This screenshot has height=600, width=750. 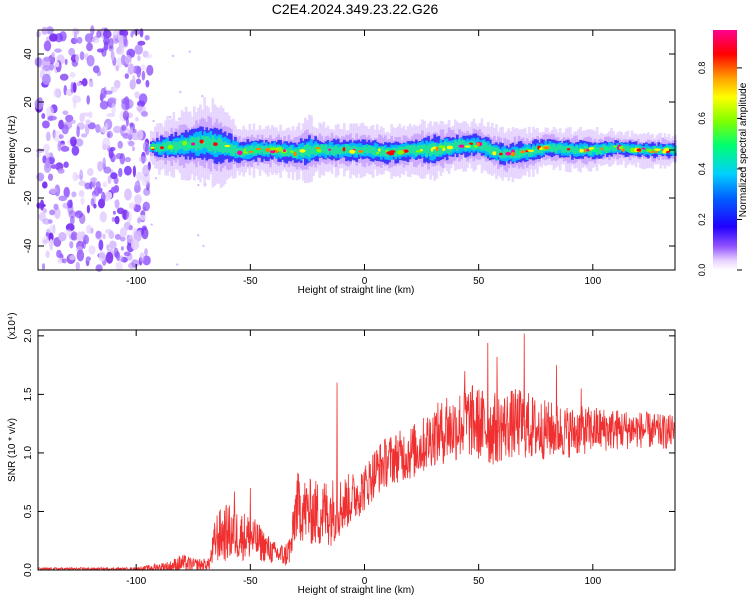 I want to click on snr-y-tick-label: 0.0, so click(x=28, y=570).